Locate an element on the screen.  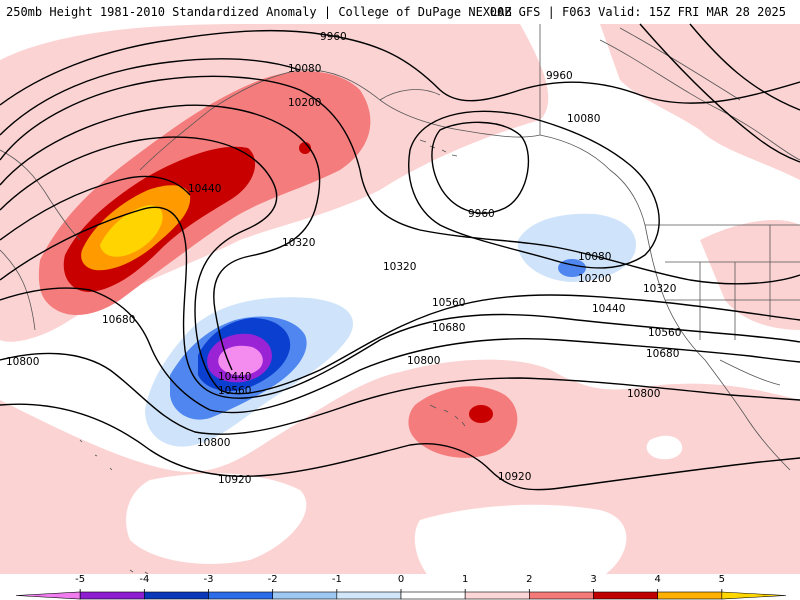
colorbar-tick-label: 3 is located at coordinates (593, 579).